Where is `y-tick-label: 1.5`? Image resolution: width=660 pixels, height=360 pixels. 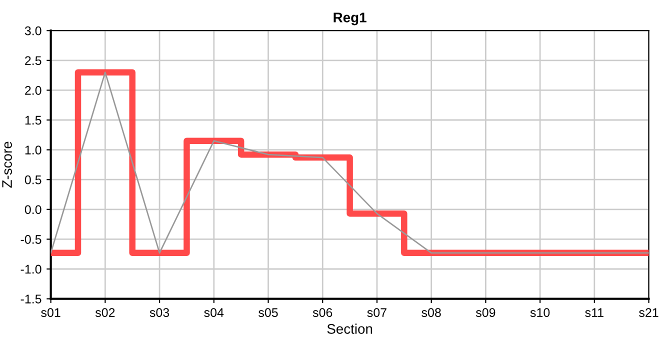
y-tick-label: 1.5 is located at coordinates (33, 120).